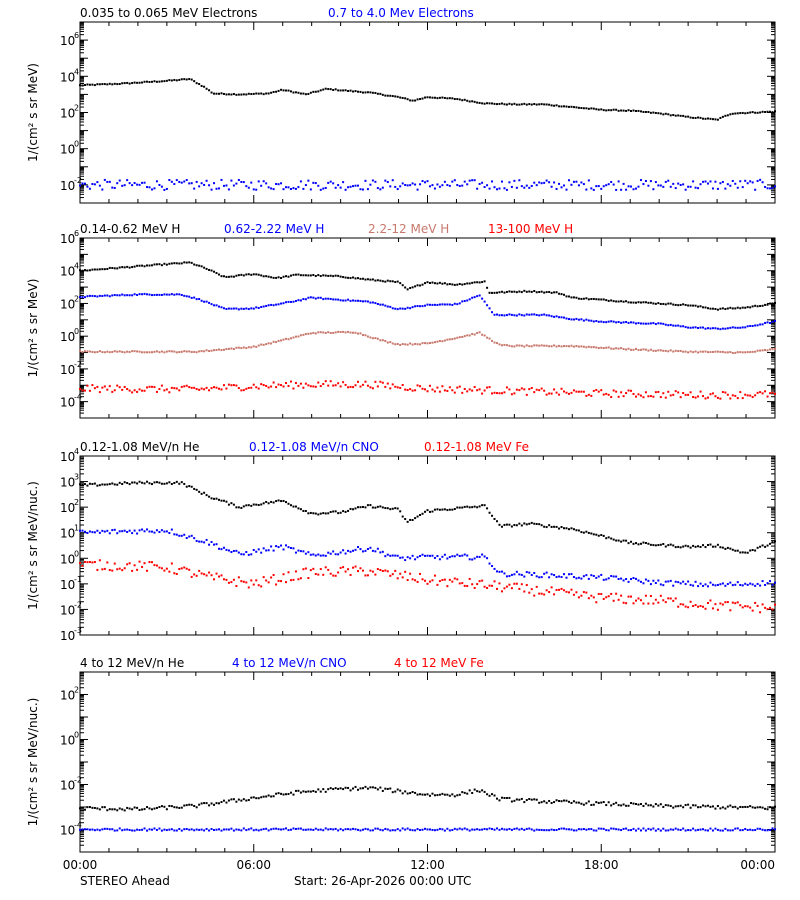 This screenshot has width=800, height=900. What do you see at coordinates (76, 553) in the screenshot?
I see `y-tick-label-exponent: 0` at bounding box center [76, 553].